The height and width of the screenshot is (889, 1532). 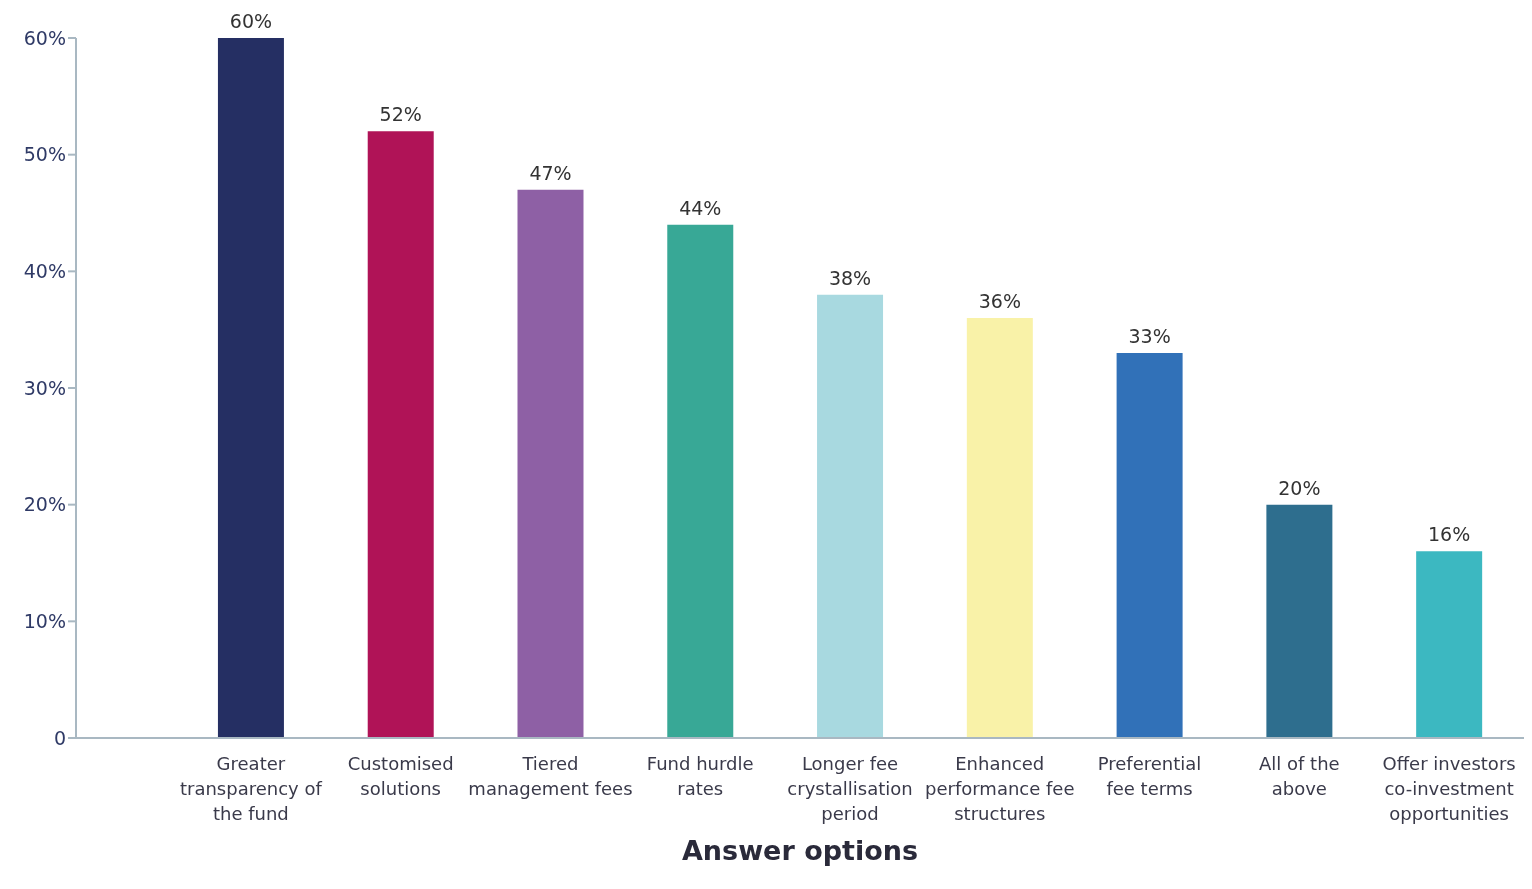 What do you see at coordinates (850, 788) in the screenshot?
I see `x-tick-label: Longer fee crystallisation period` at bounding box center [850, 788].